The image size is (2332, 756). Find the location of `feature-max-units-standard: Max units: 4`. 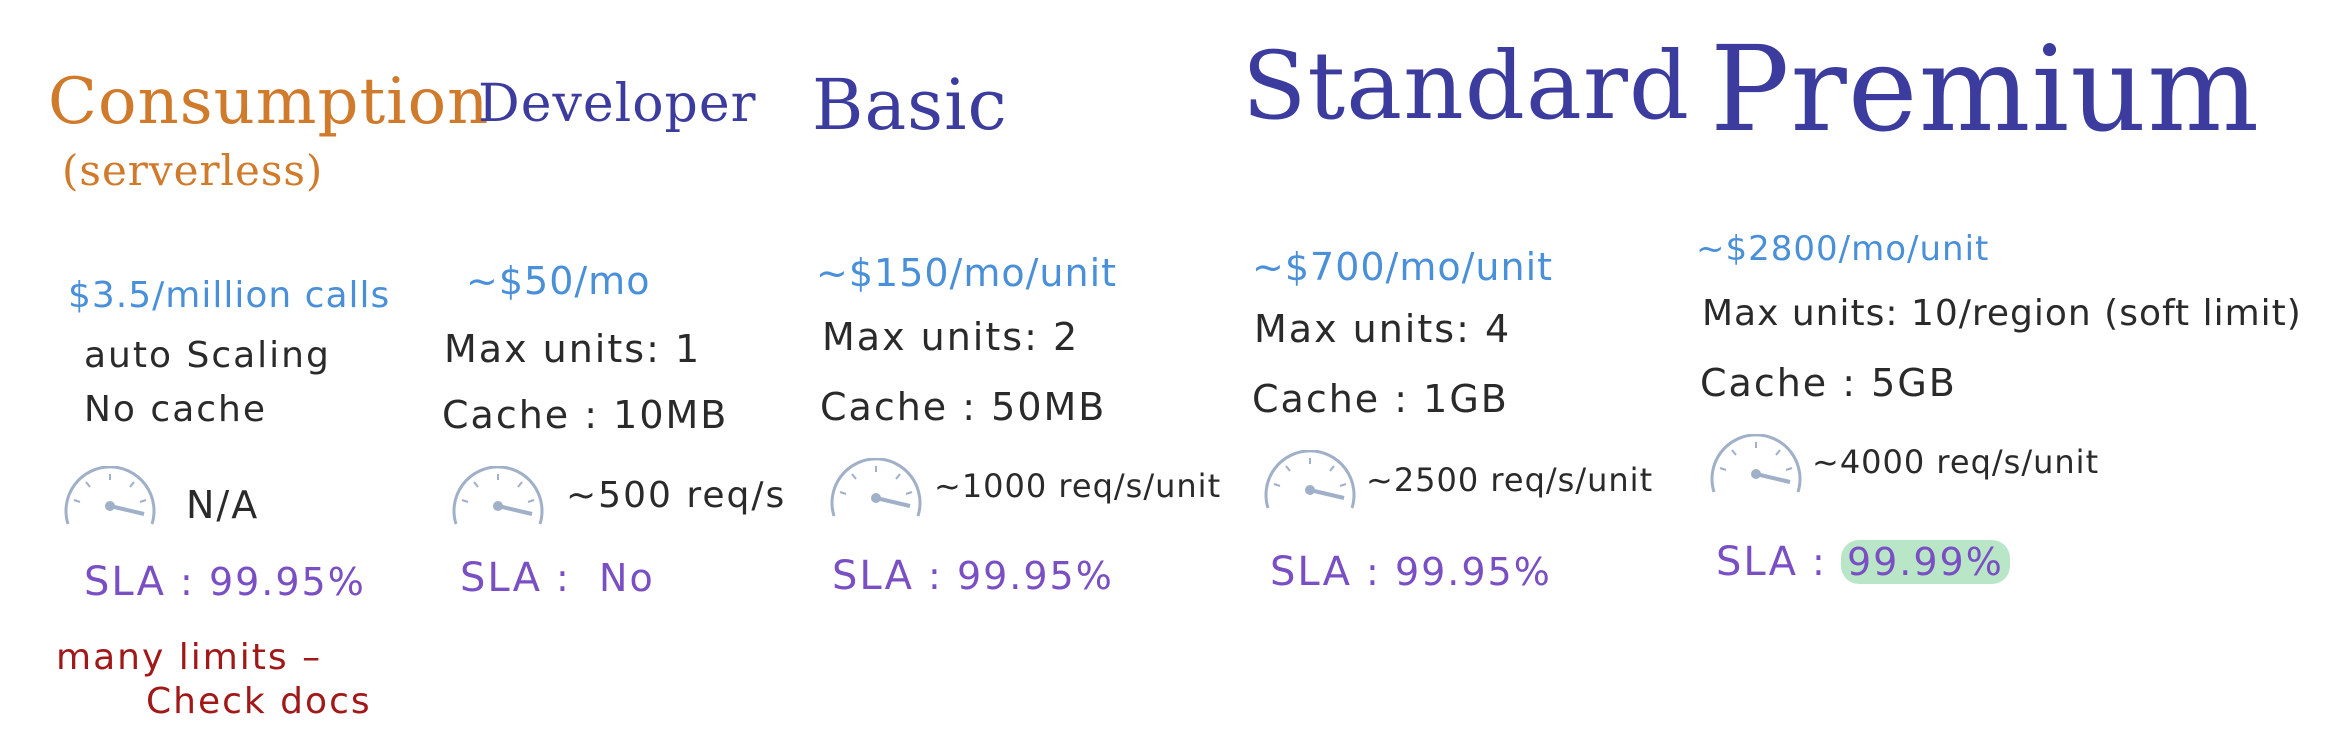

feature-max-units-standard: Max units: 4 is located at coordinates (1383, 329).